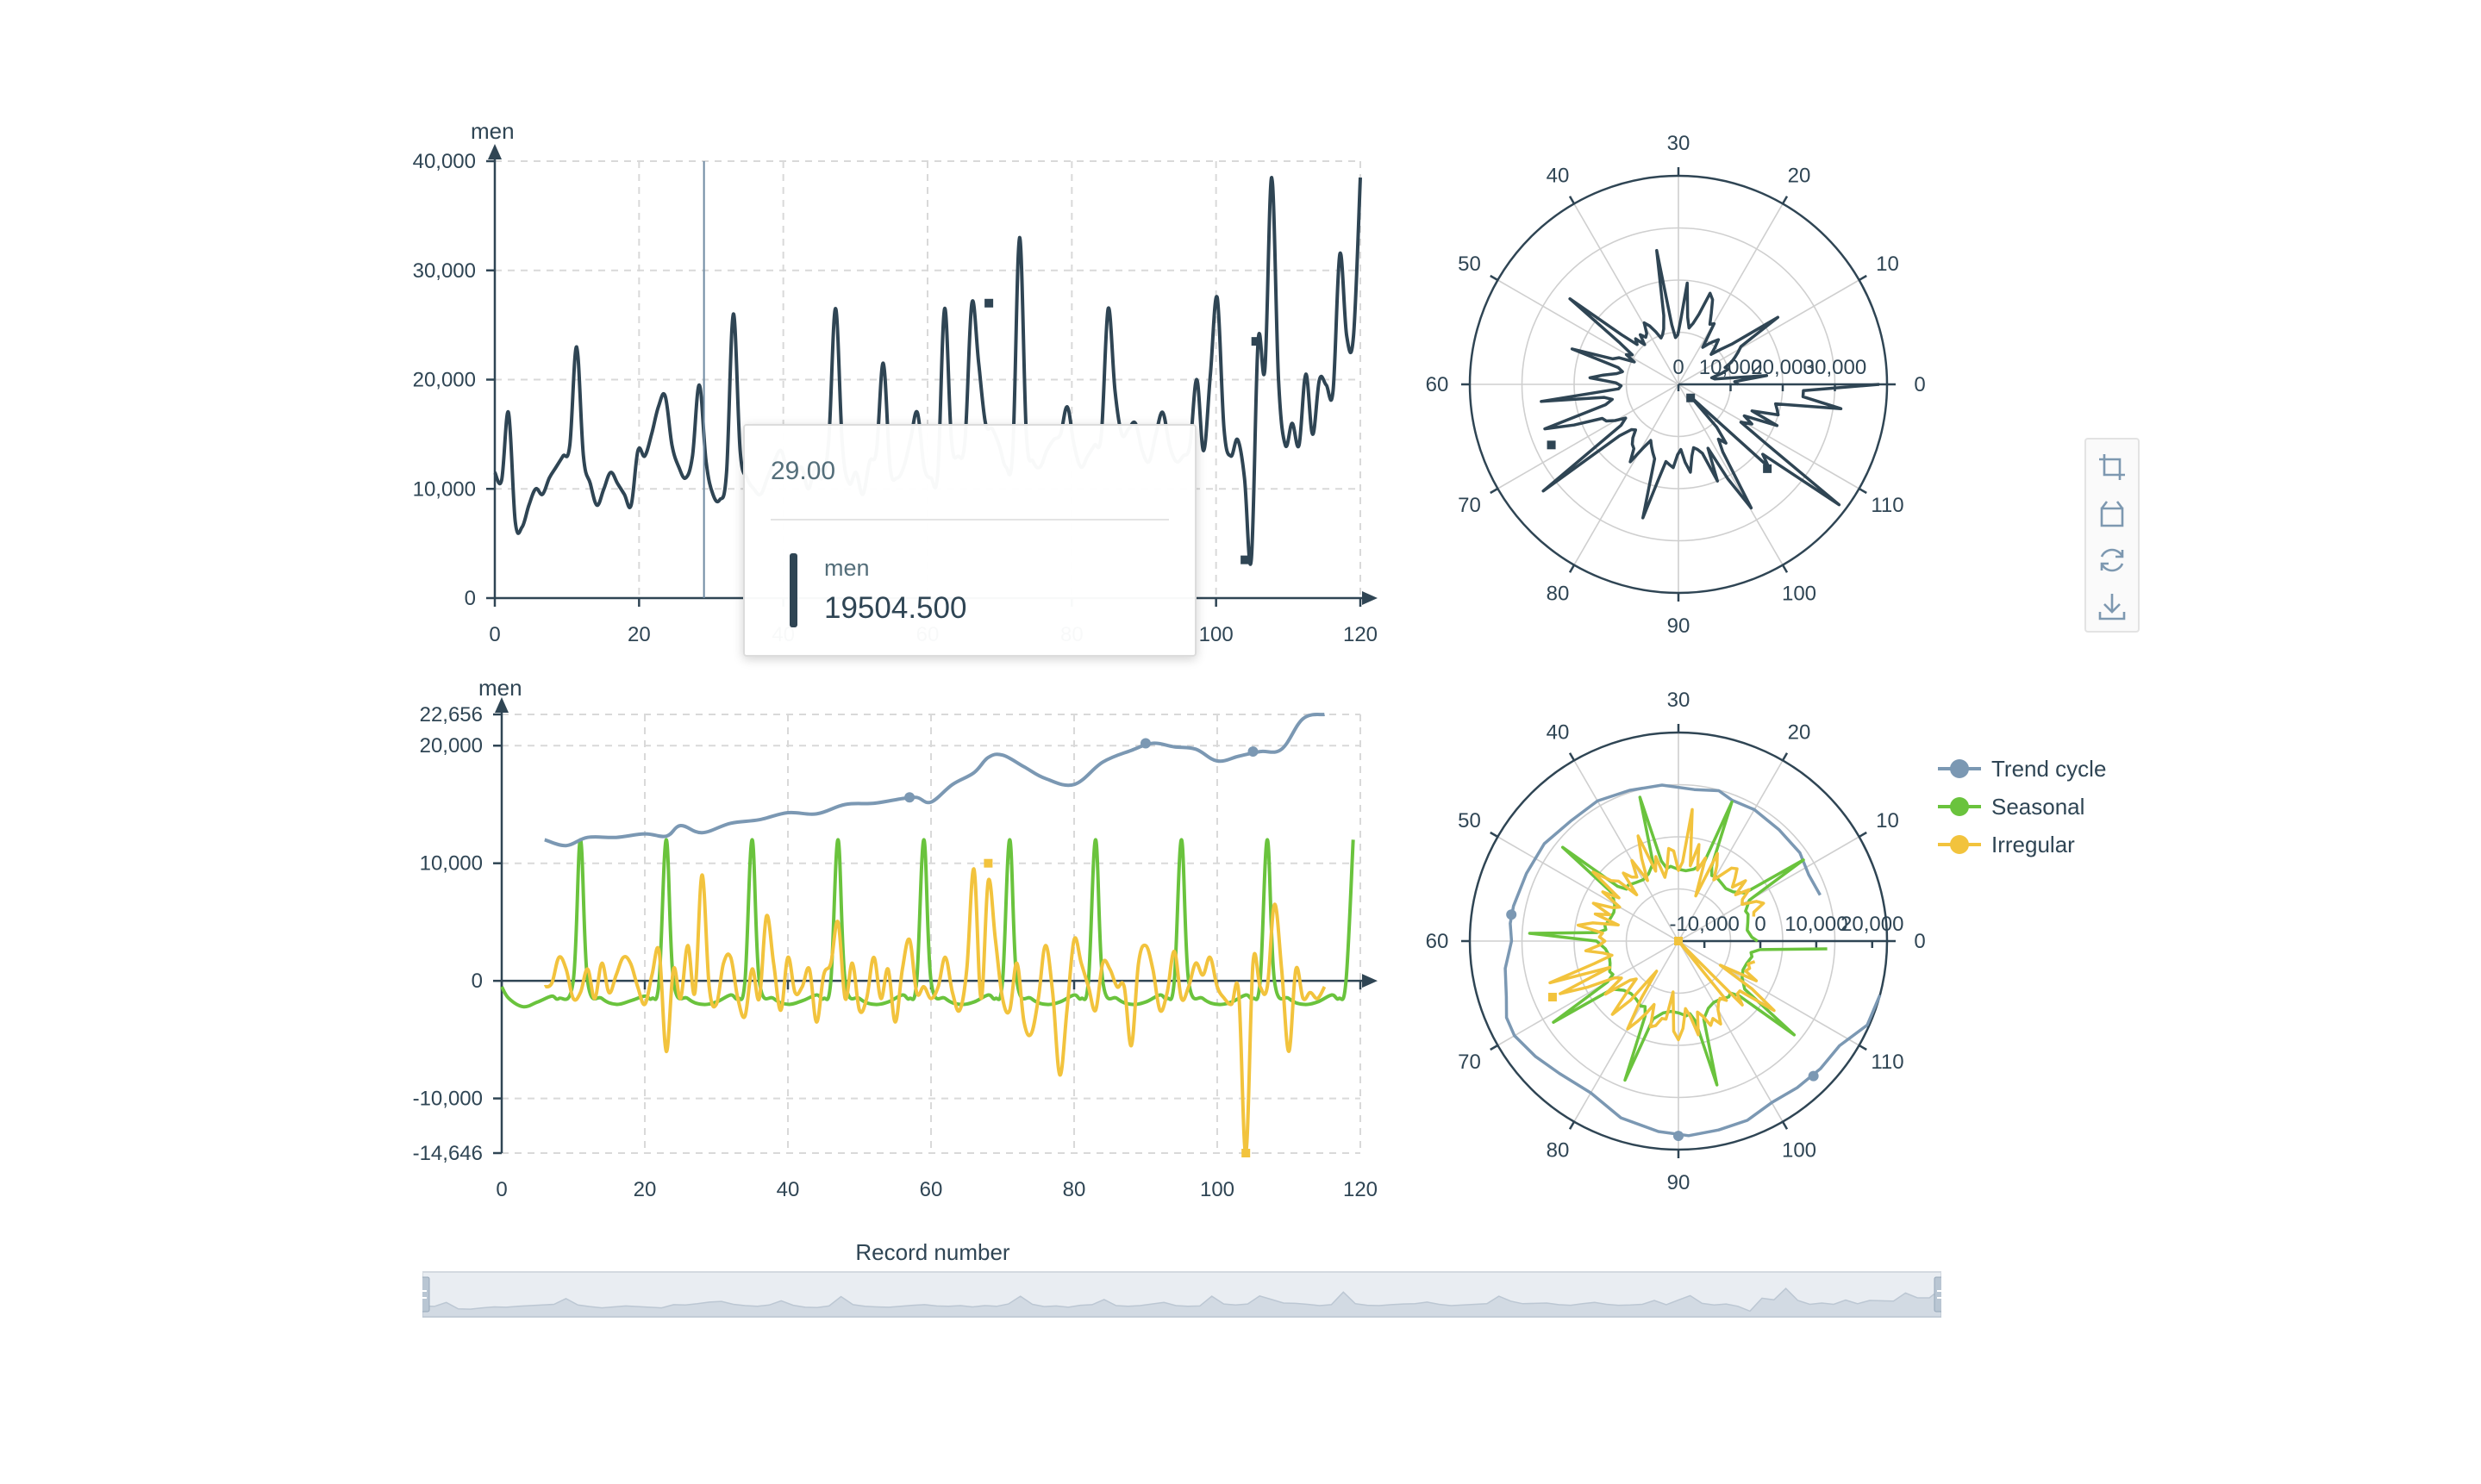 This screenshot has height=1484, width=2481. Describe the element at coordinates (847, 568) in the screenshot. I see `tooltip-series-name: men` at that location.